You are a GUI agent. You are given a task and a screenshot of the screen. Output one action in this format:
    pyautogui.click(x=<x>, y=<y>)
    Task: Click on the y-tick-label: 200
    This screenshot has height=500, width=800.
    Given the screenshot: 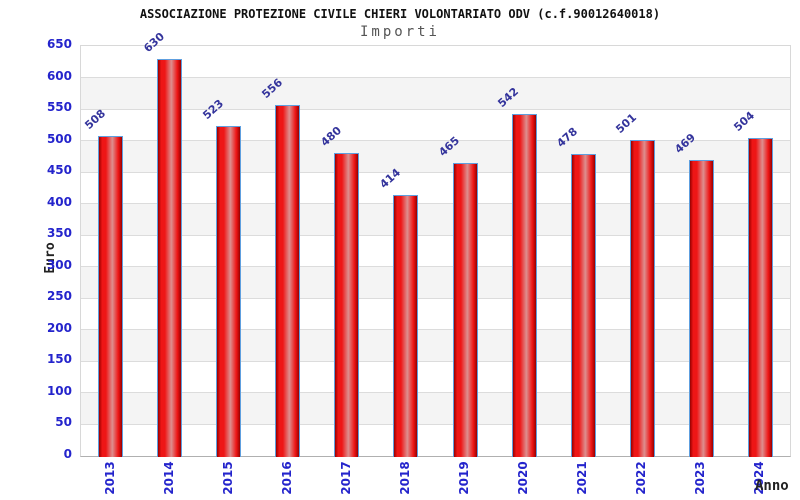 What is the action you would take?
    pyautogui.click(x=59, y=327)
    